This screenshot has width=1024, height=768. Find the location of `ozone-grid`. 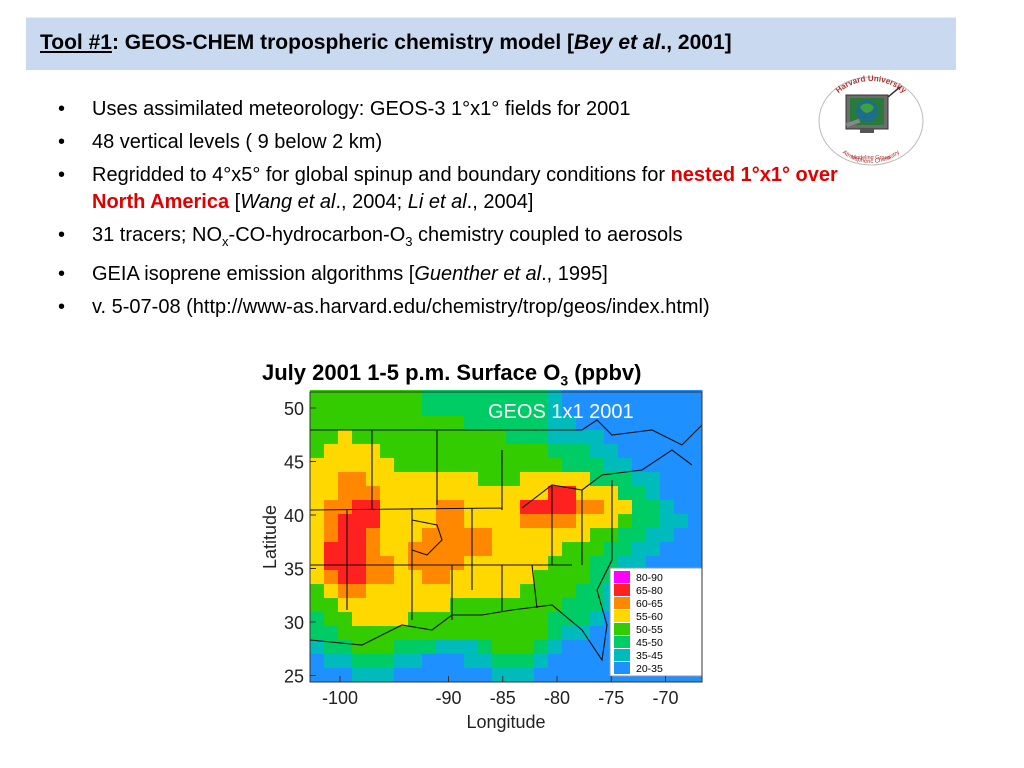

ozone-grid is located at coordinates (506, 535).